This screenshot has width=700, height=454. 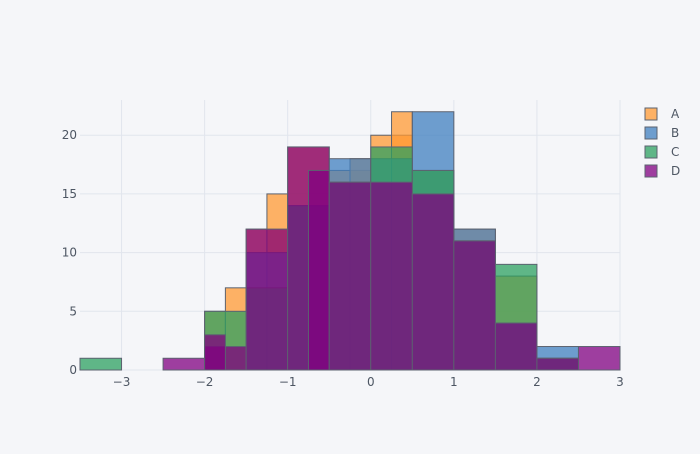 What do you see at coordinates (371, 382) in the screenshot?
I see `x-tick-label: 0` at bounding box center [371, 382].